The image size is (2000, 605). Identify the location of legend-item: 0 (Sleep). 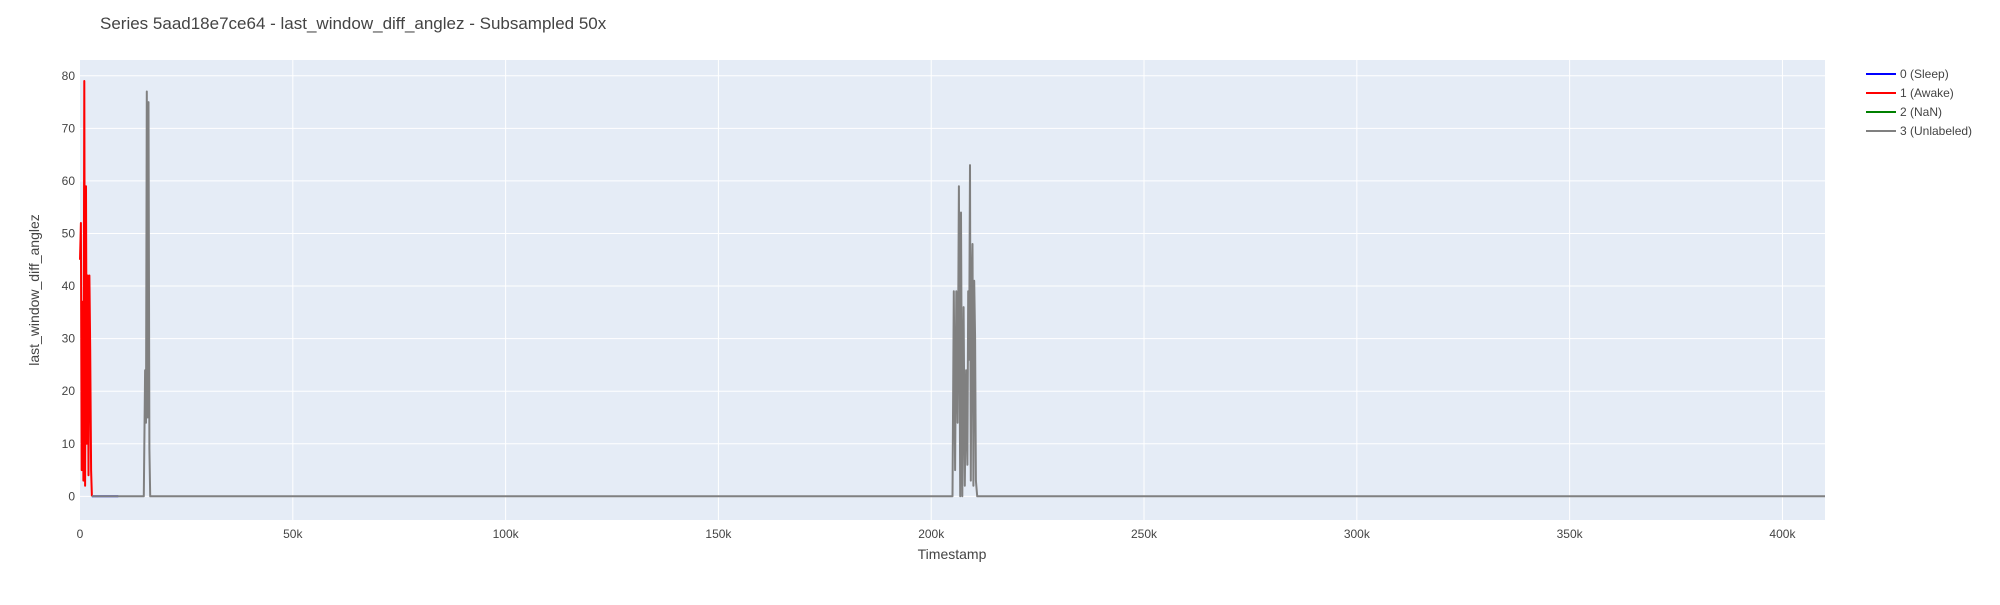
(1907, 74).